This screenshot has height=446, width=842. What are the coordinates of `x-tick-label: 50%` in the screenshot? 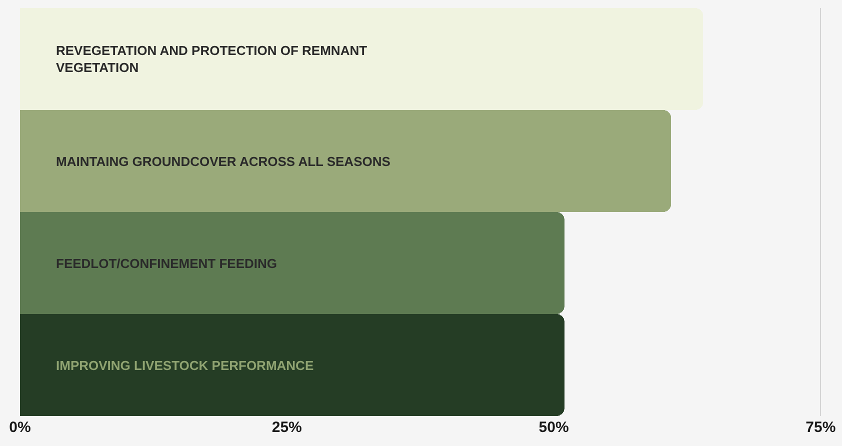 It's located at (553, 427).